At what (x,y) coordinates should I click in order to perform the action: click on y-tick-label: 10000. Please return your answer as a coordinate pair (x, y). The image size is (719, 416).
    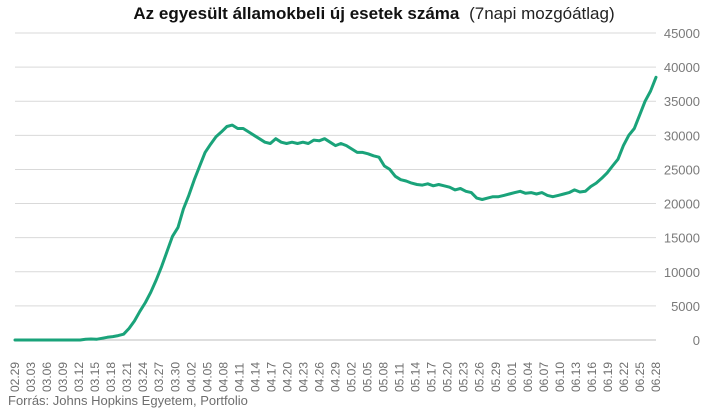
    Looking at the image, I should click on (682, 272).